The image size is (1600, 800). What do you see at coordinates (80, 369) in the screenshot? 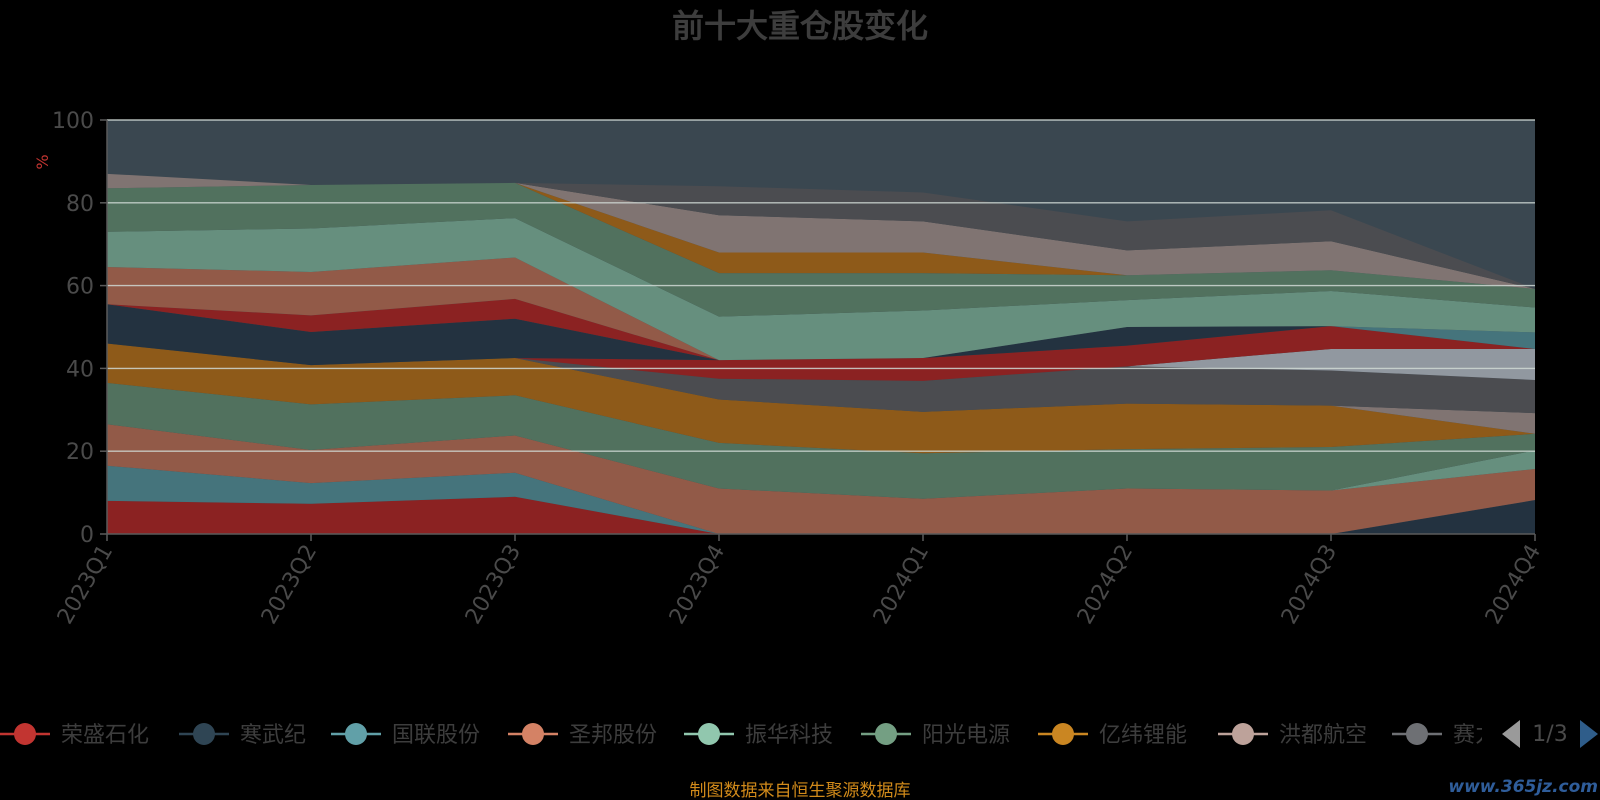
I see `y-tick-label: 40` at bounding box center [80, 369].